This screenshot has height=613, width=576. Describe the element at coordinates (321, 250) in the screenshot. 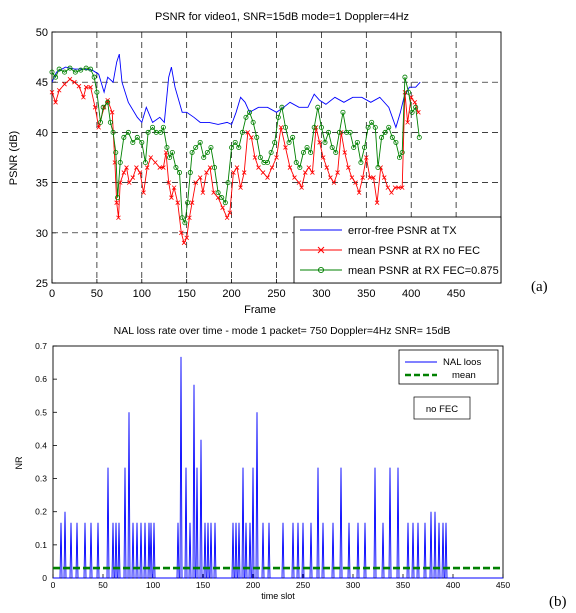

I see `legend-marker-x` at that location.